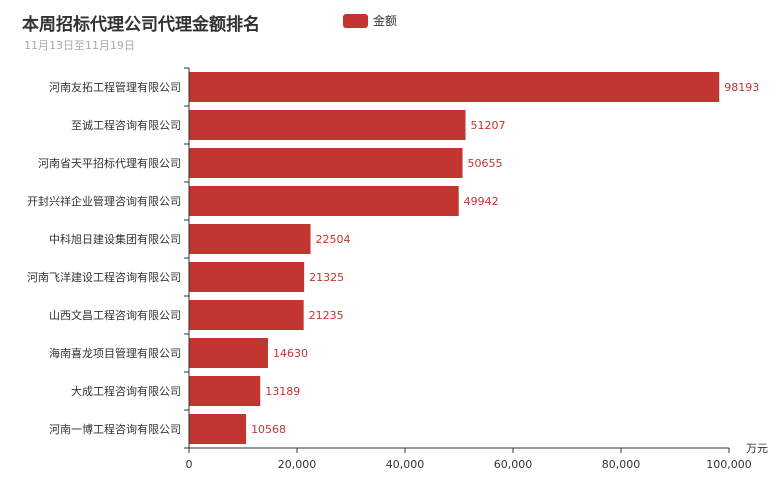 This screenshot has width=784, height=478. What do you see at coordinates (757, 448) in the screenshot?
I see `x-axis-label: 万元` at bounding box center [757, 448].